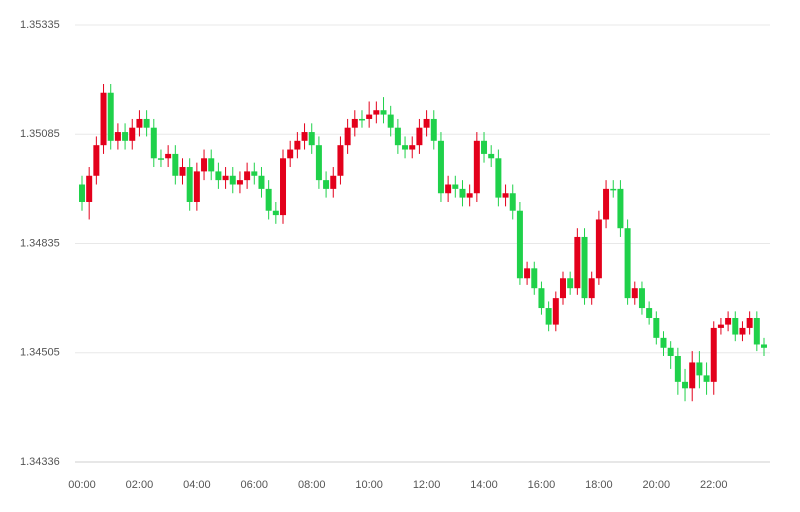 The image size is (800, 512). What do you see at coordinates (599, 485) in the screenshot?
I see `x-tick-label: 18:00` at bounding box center [599, 485].